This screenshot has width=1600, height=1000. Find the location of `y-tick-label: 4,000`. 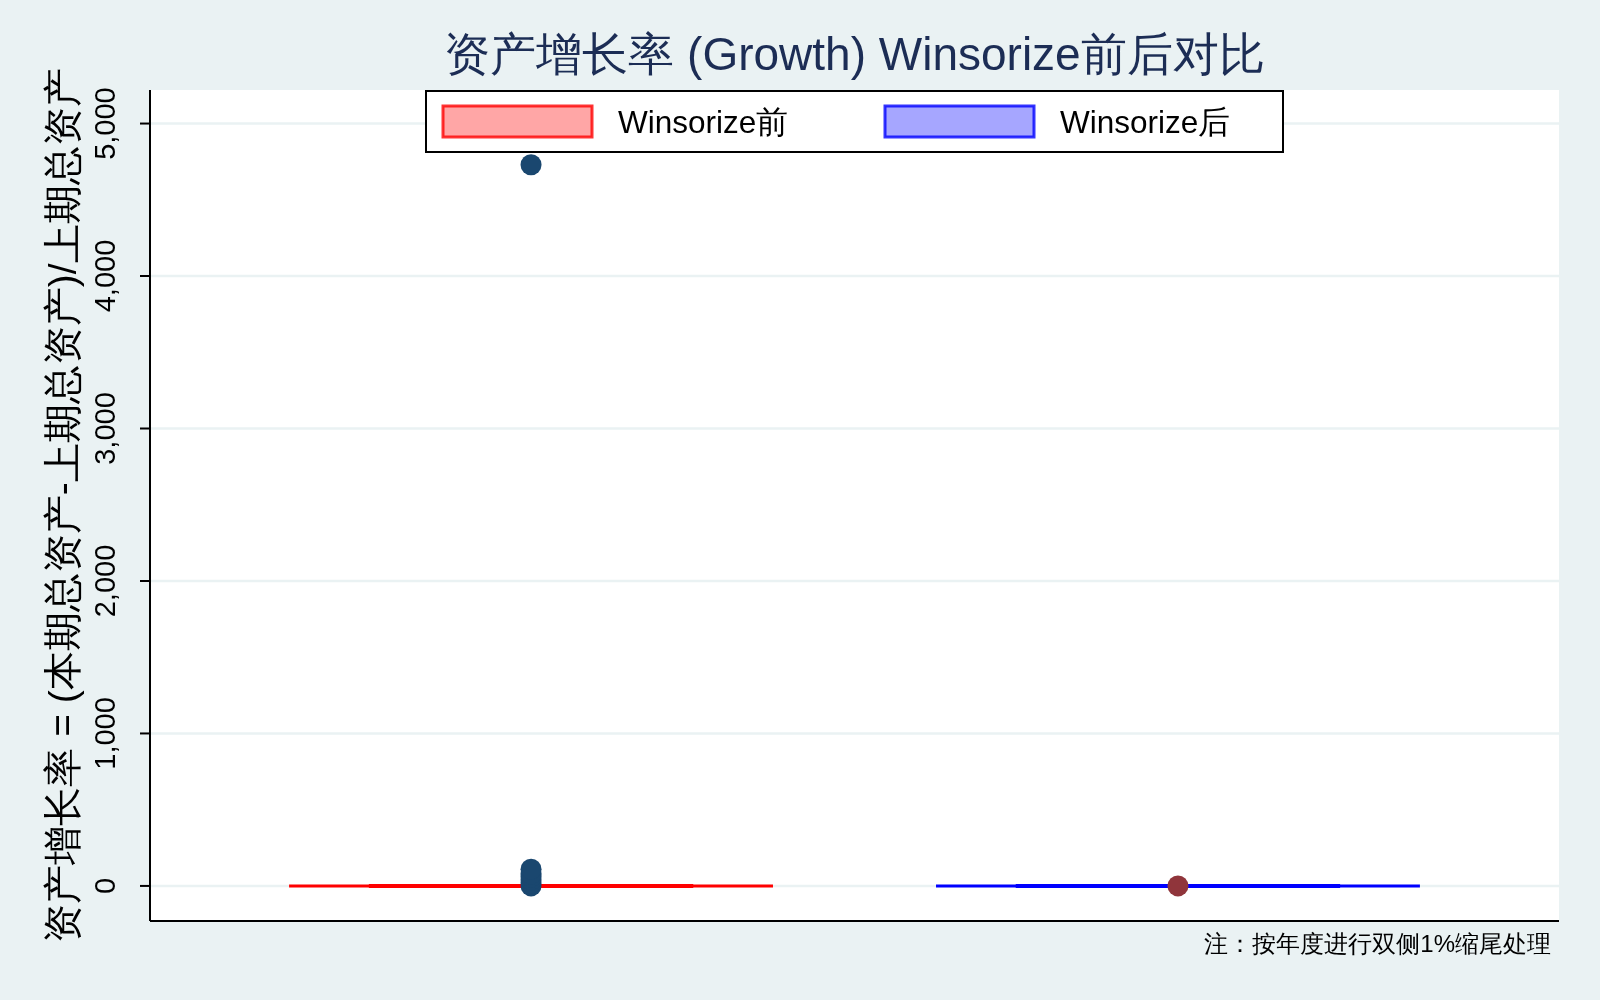

y-tick-label: 4,000 is located at coordinates (105, 276).